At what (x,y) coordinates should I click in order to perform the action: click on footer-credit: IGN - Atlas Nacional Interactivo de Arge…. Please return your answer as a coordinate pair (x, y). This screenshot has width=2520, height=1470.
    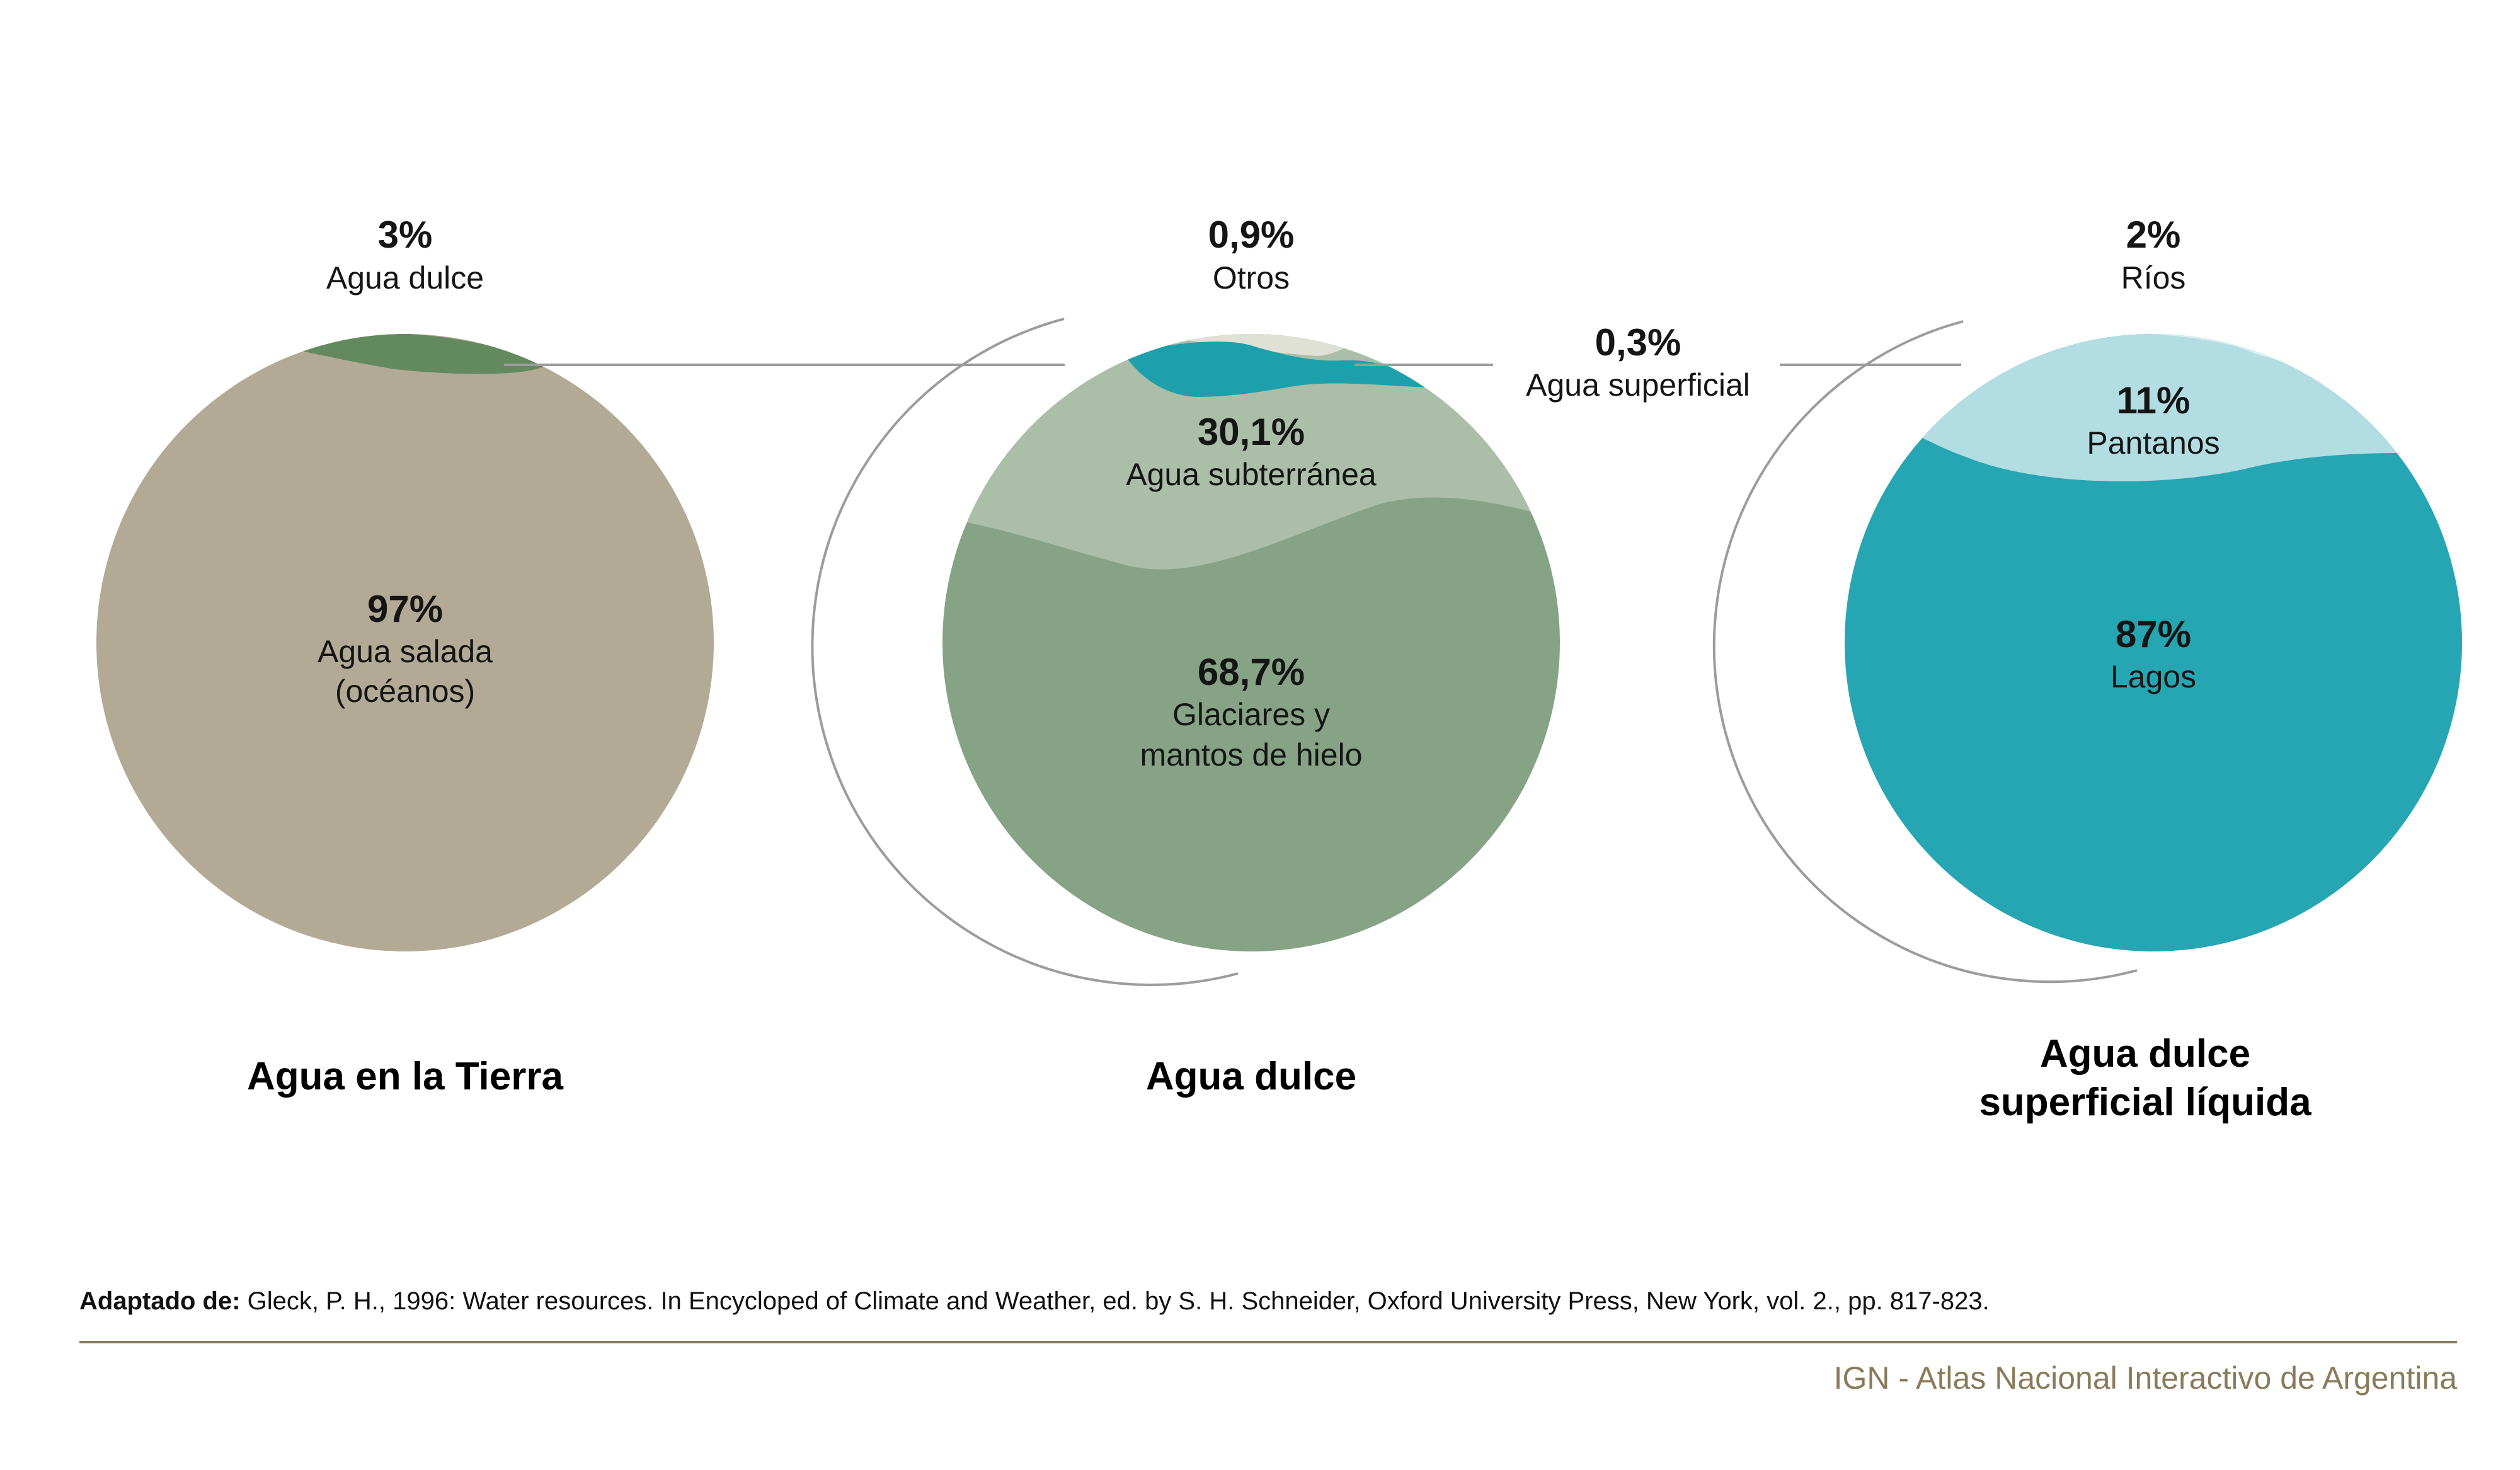
    Looking at the image, I should click on (2145, 1378).